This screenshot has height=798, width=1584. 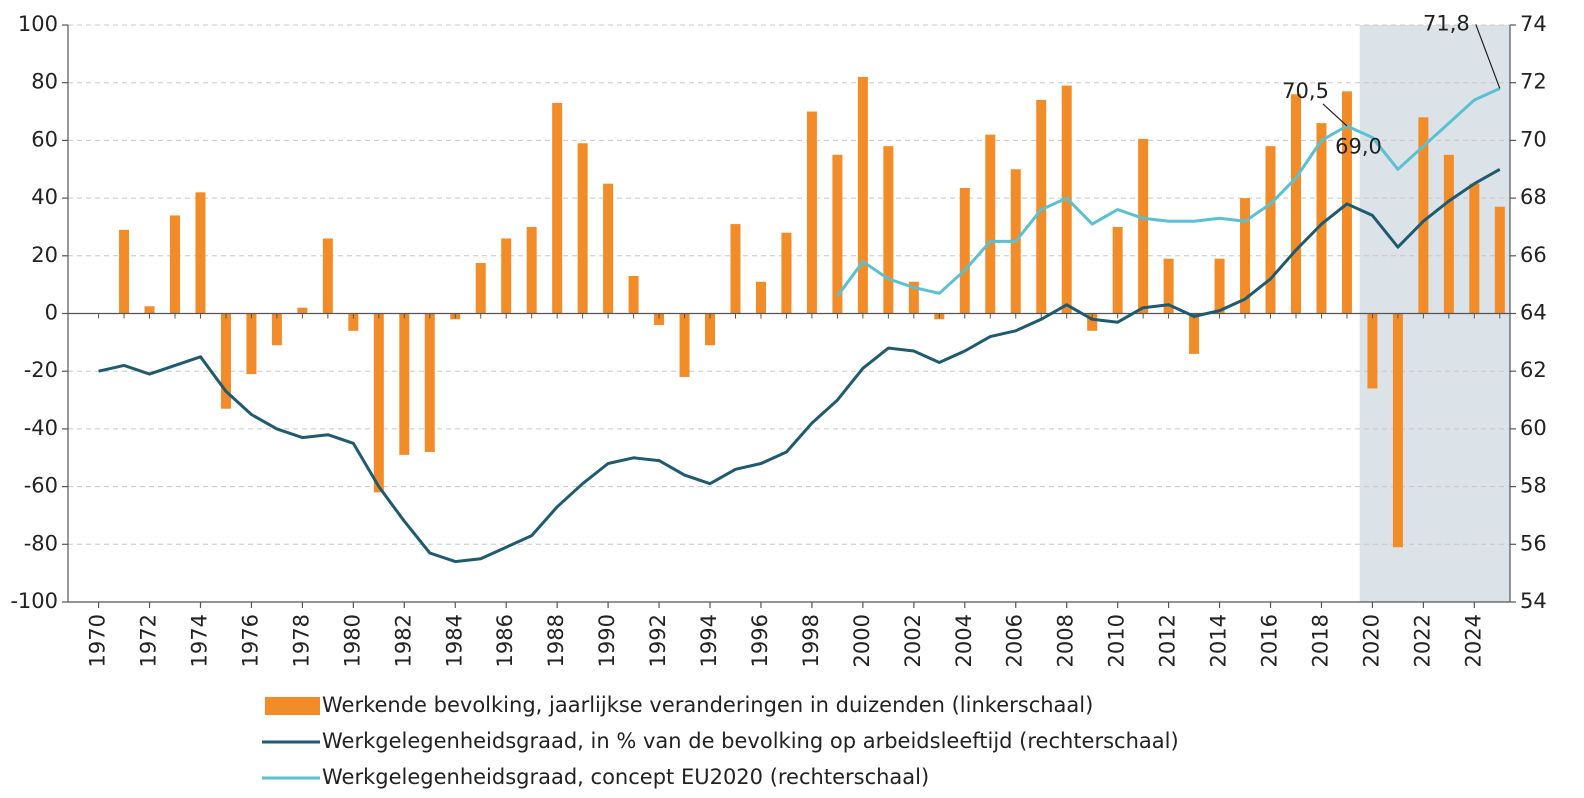 I want to click on y-tick-label: 100, so click(x=38, y=24).